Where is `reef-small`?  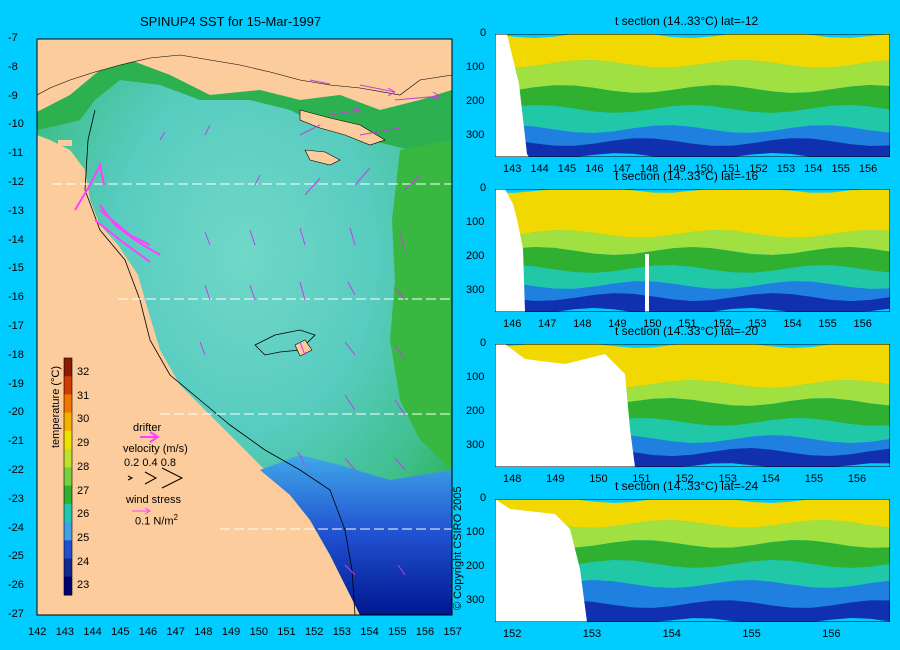 reef-small is located at coordinates (303, 348).